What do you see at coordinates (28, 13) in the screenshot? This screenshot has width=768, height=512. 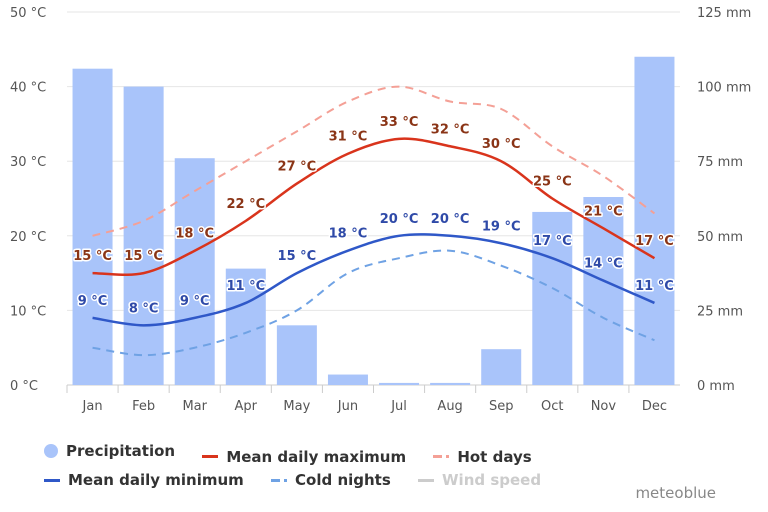 I see `left-tick-label: 50 °C` at bounding box center [28, 13].